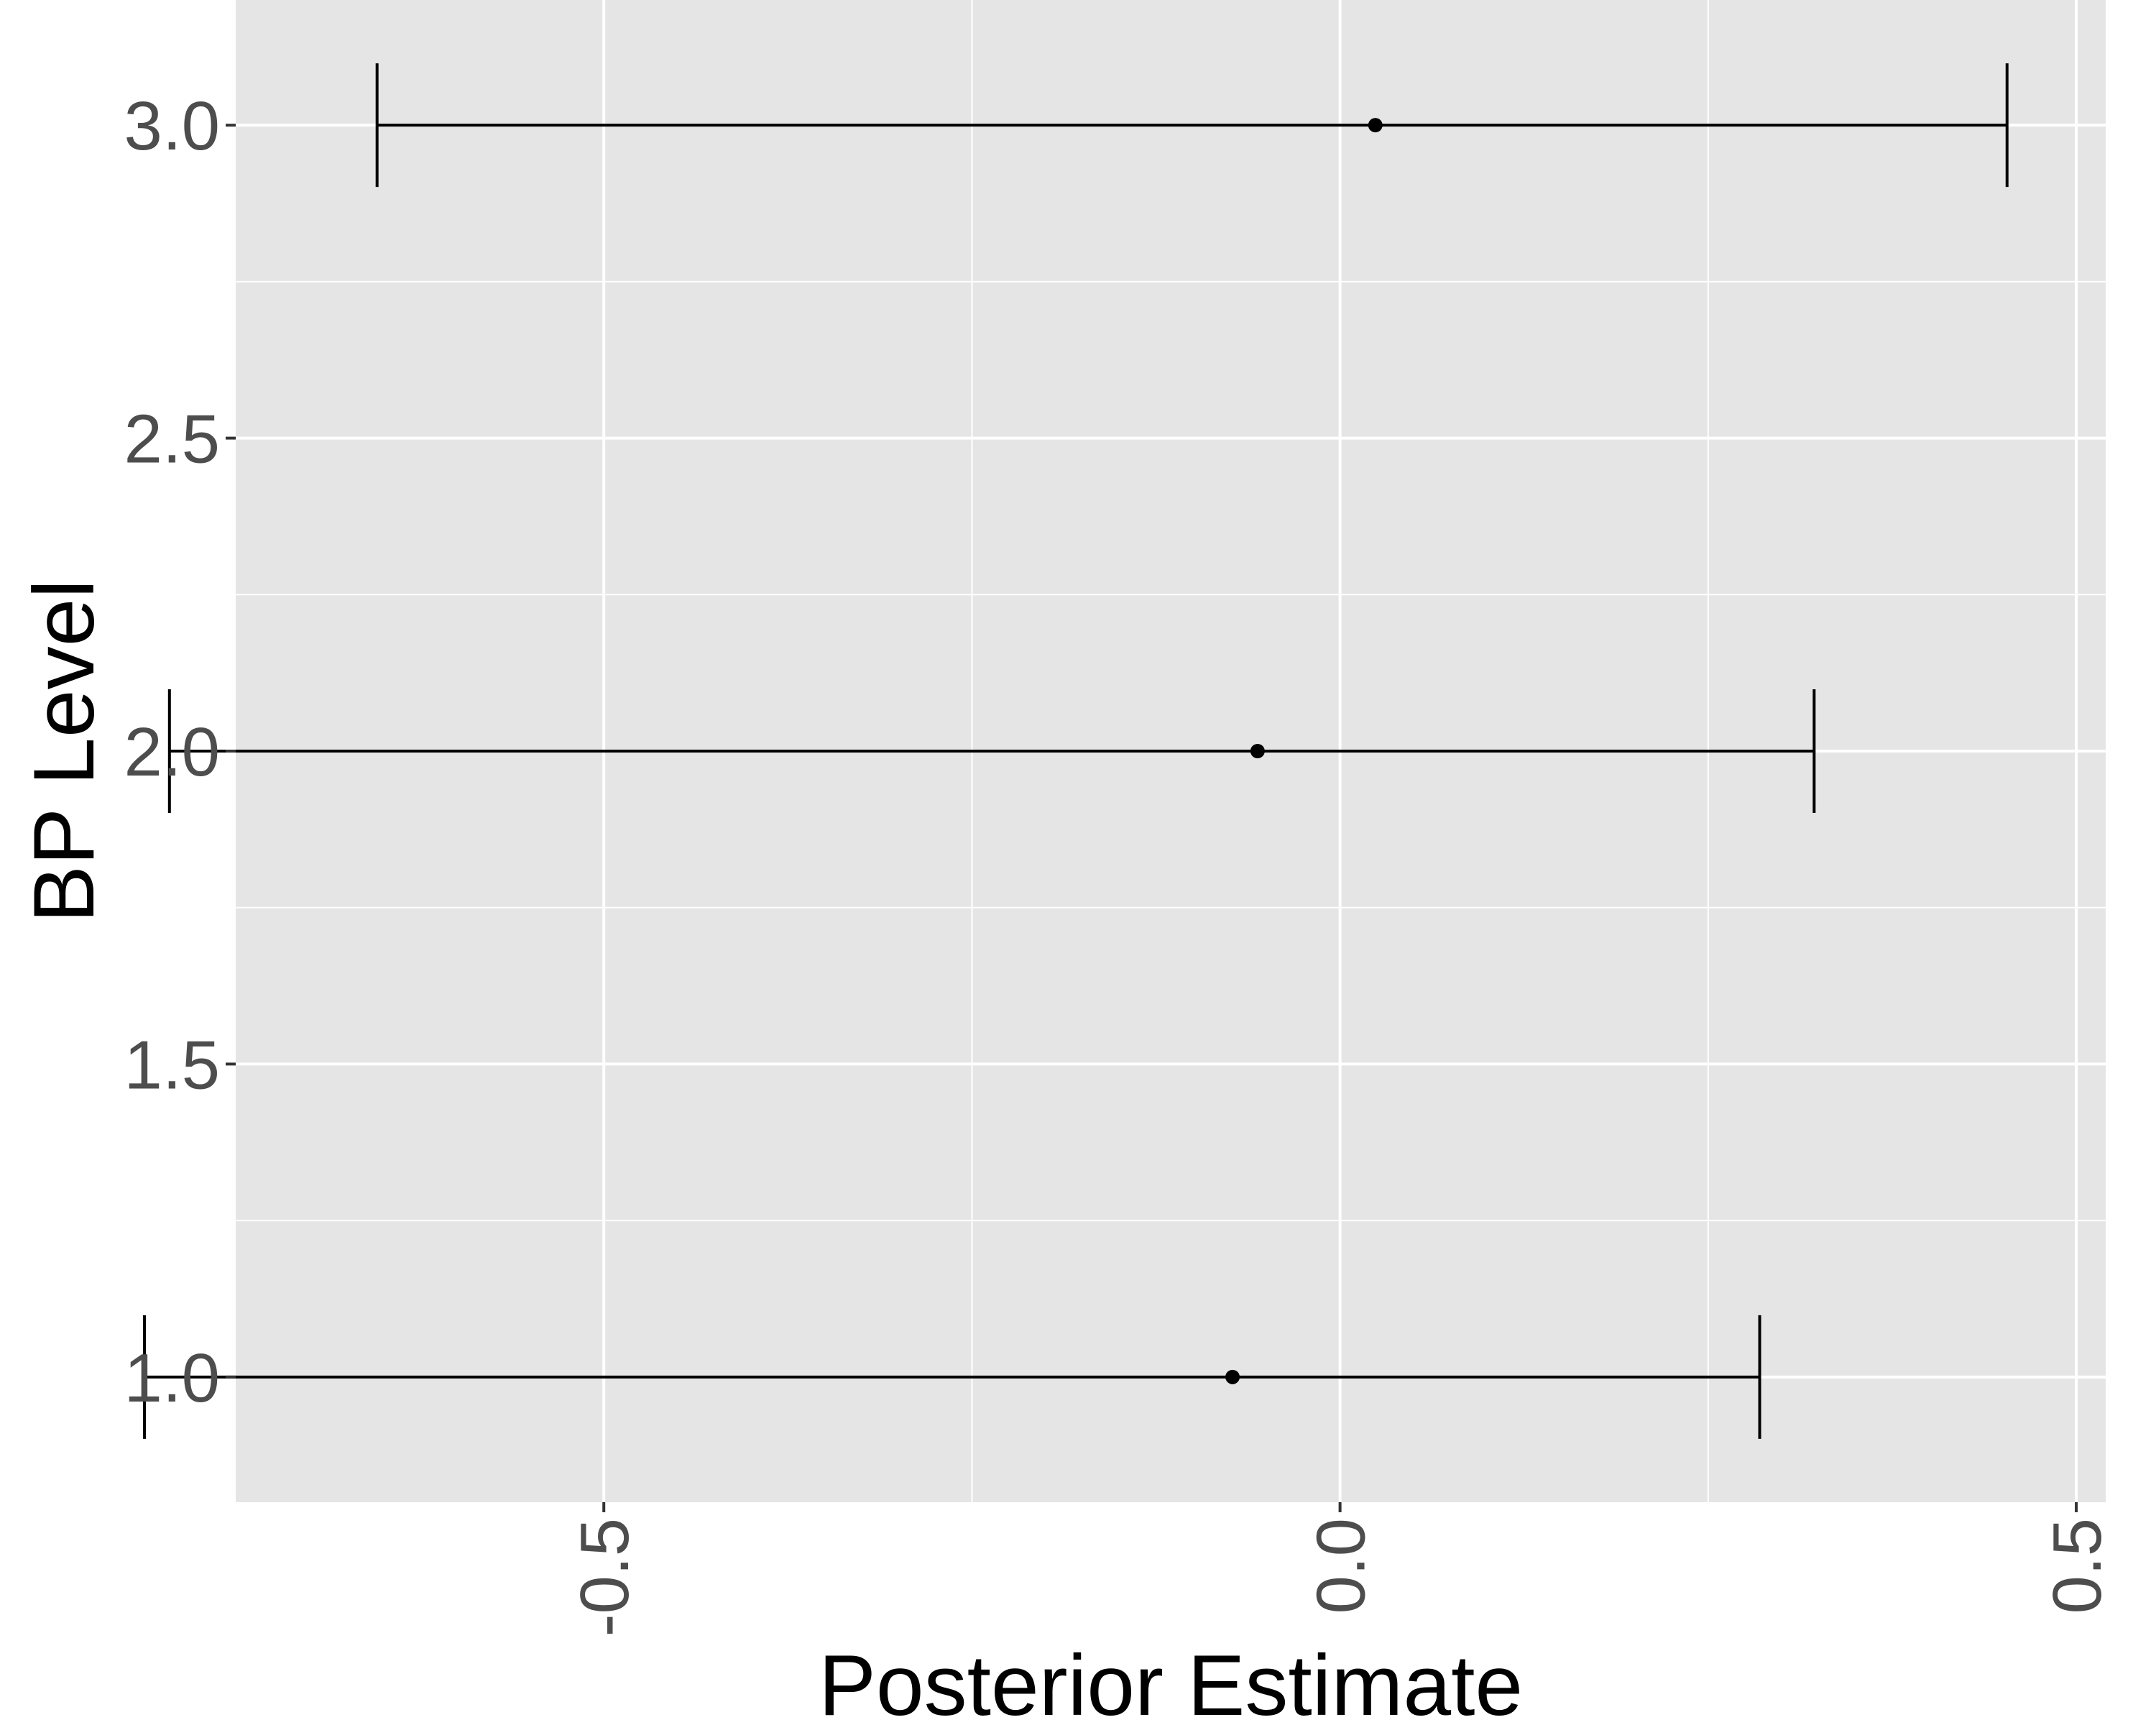 This screenshot has height=1725, width=2156. I want to click on x-tick-label: 0.5, so click(2077, 1566).